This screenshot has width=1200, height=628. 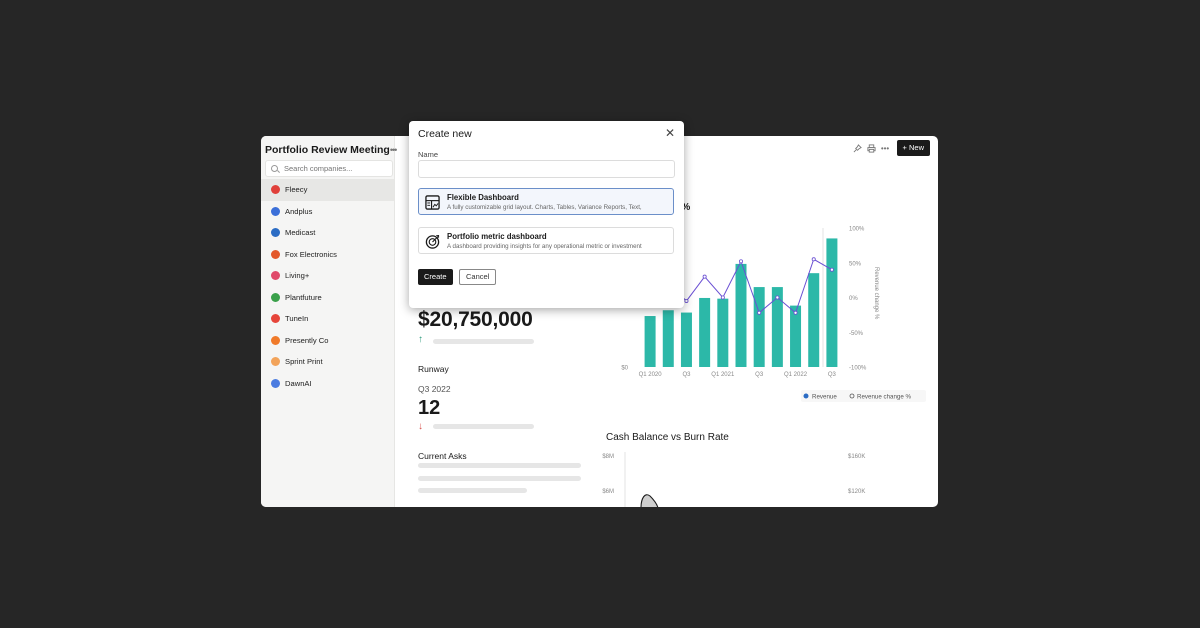 I want to click on cancel-button: Cancel, so click(x=478, y=277).